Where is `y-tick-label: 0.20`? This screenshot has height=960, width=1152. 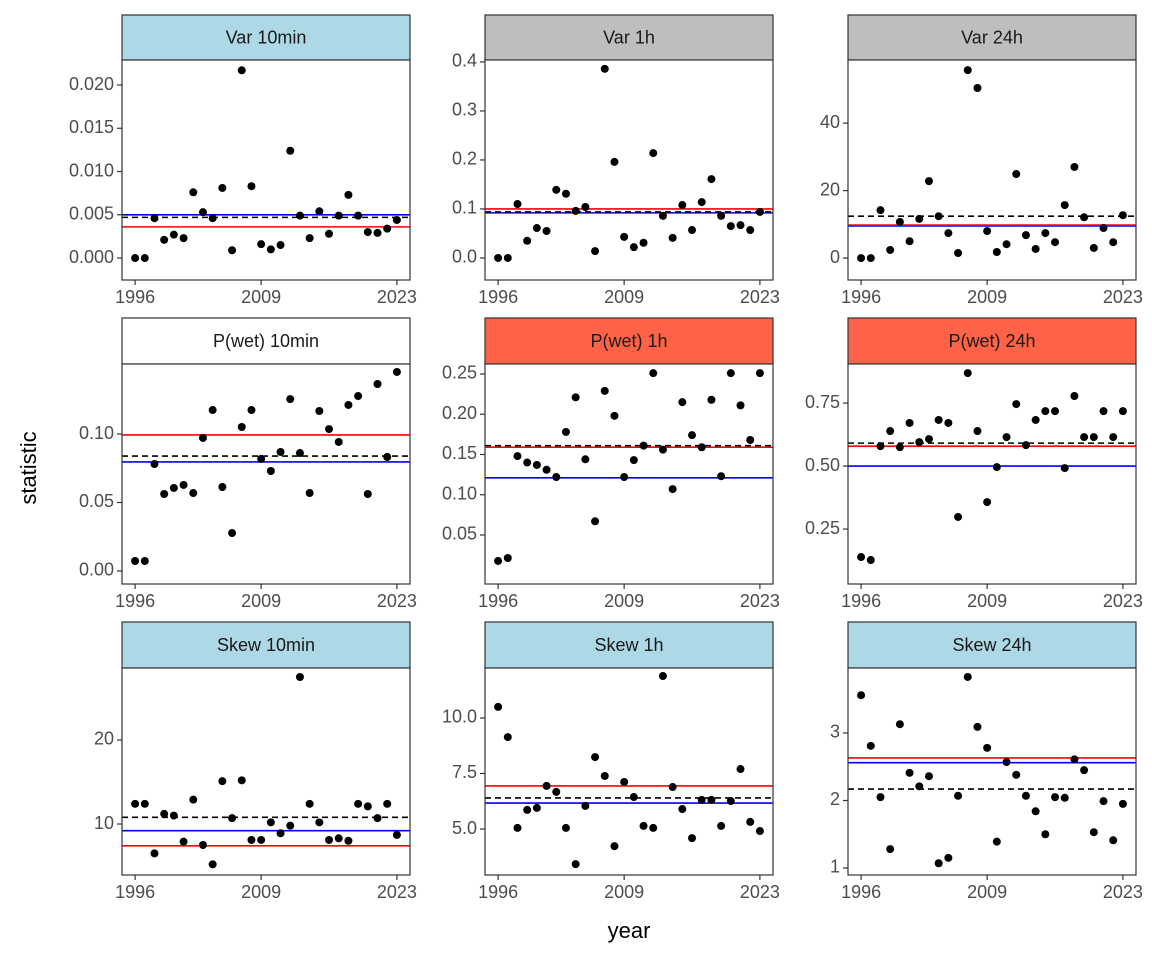
y-tick-label: 0.20 is located at coordinates (459, 413).